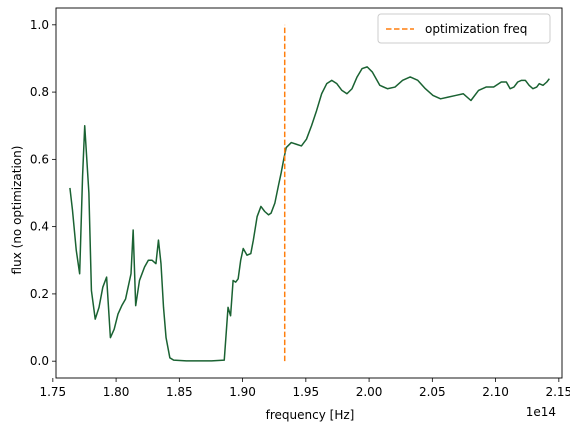  What do you see at coordinates (39, 294) in the screenshot?
I see `y-tick-label: 0.2` at bounding box center [39, 294].